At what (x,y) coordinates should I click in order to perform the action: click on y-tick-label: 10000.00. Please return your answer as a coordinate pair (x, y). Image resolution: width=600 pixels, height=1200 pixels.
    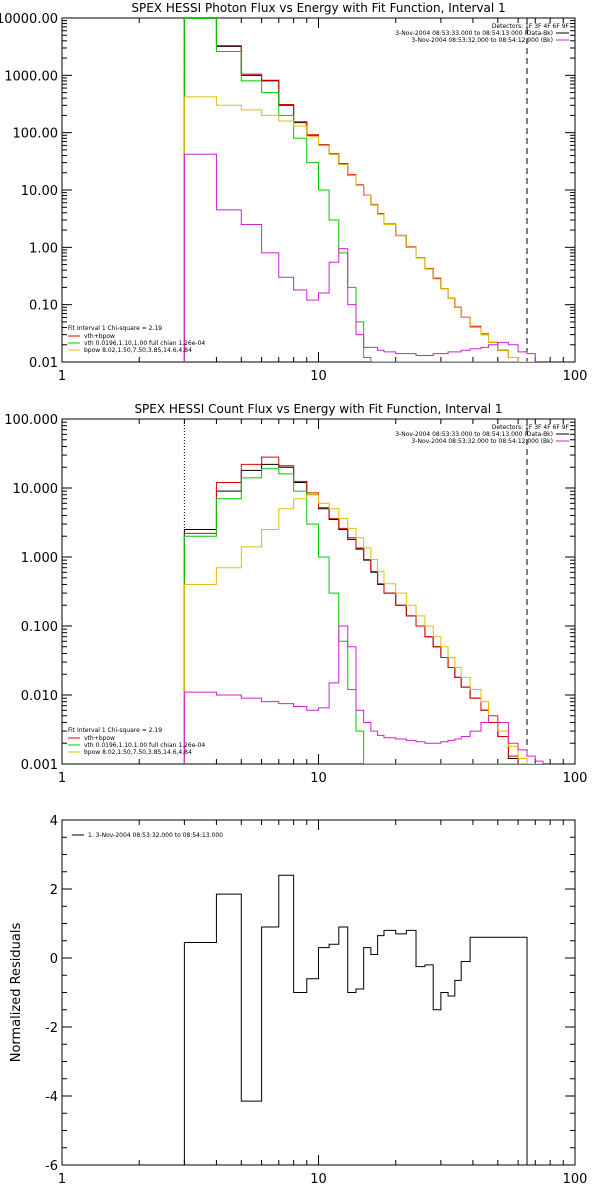
    Looking at the image, I should click on (29, 19).